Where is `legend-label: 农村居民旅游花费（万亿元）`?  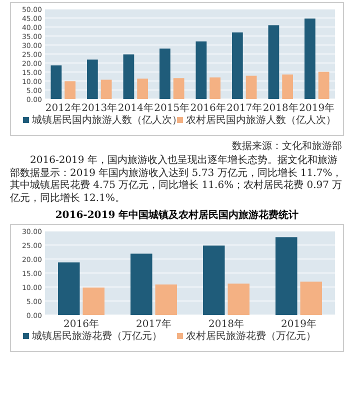 legend-label: 农村居民旅游花费（万亿元） is located at coordinates (251, 336).